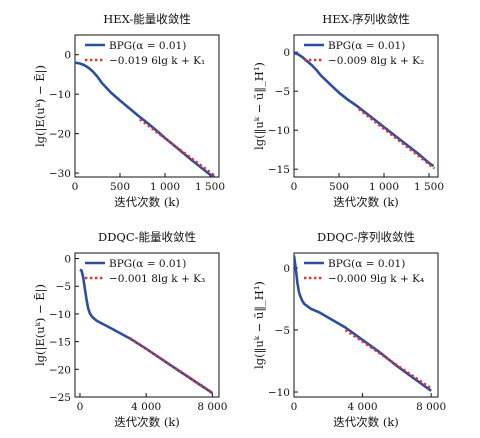 The height and width of the screenshot is (438, 480). I want to click on subplot-title: DDQC-序列收敛性, so click(366, 237).